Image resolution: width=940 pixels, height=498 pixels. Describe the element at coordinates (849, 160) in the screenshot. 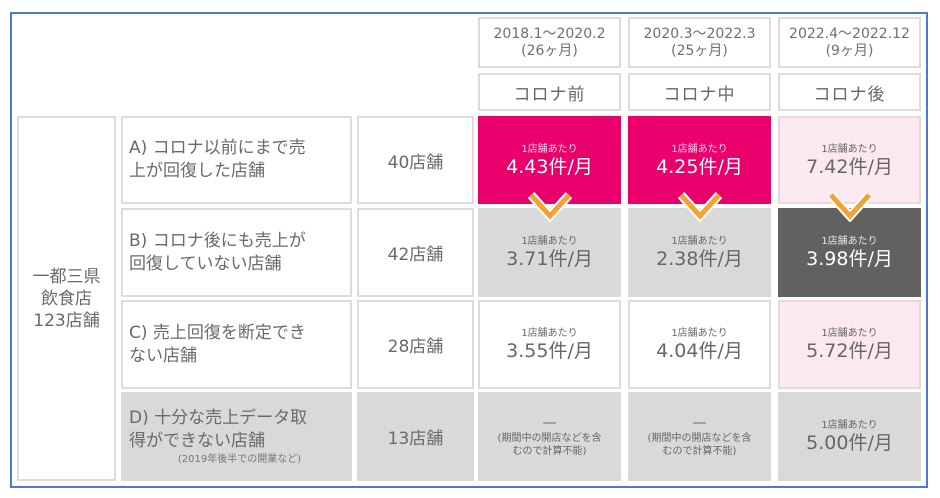

I see `value-a-post: 1店舗あたり 7.42件/月` at that location.